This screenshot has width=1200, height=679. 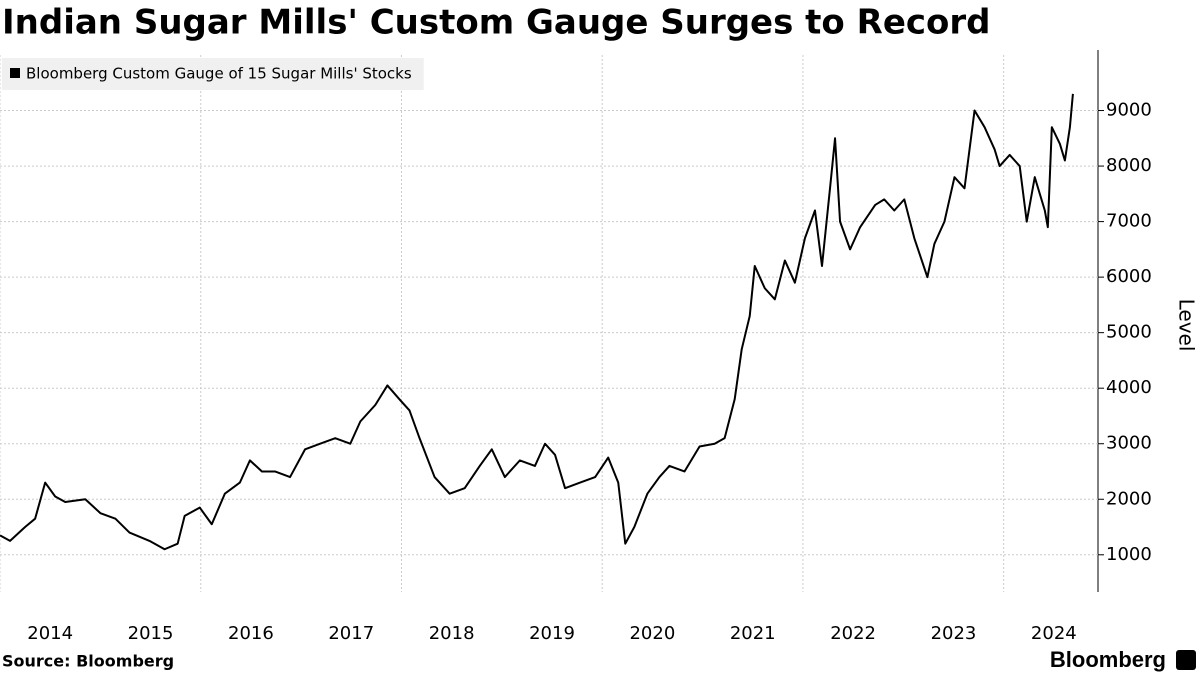 What do you see at coordinates (88, 661) in the screenshot?
I see `source-note: Source: Bloomberg` at bounding box center [88, 661].